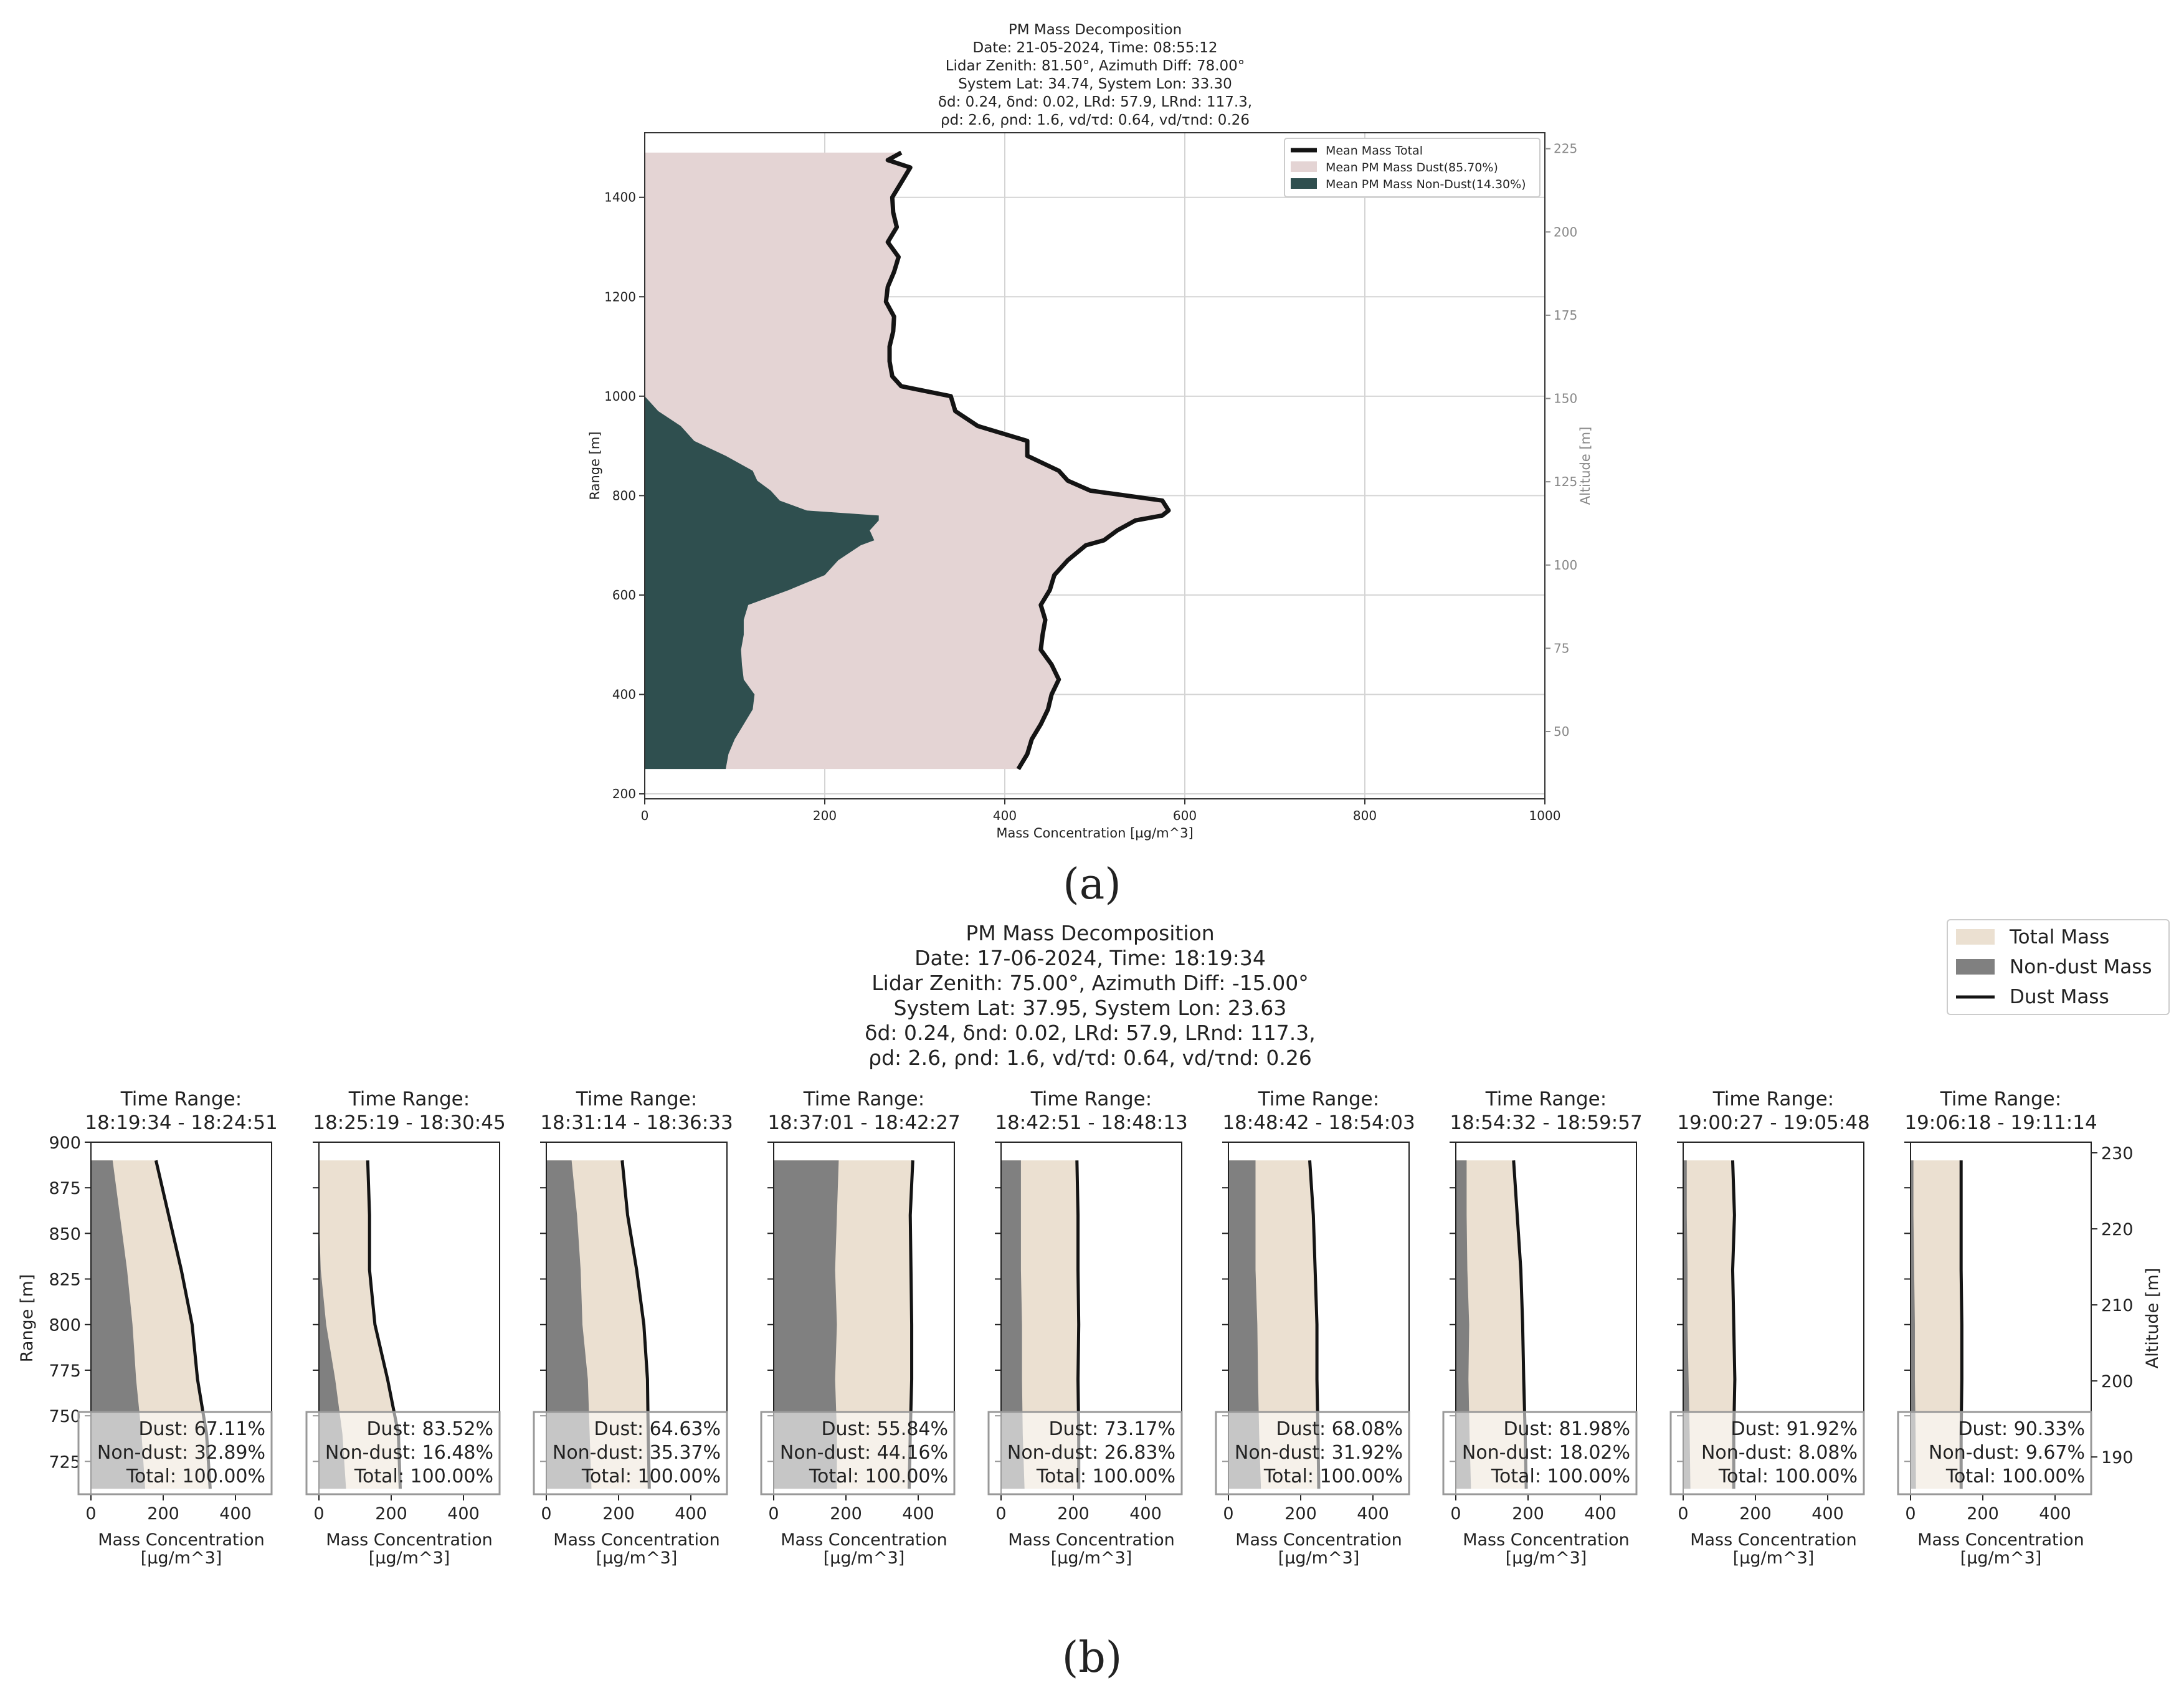 This screenshot has width=2184, height=1693. What do you see at coordinates (2000, 1123) in the screenshot?
I see `subplot-time-range: 19:06:18 - 19:11:14` at bounding box center [2000, 1123].